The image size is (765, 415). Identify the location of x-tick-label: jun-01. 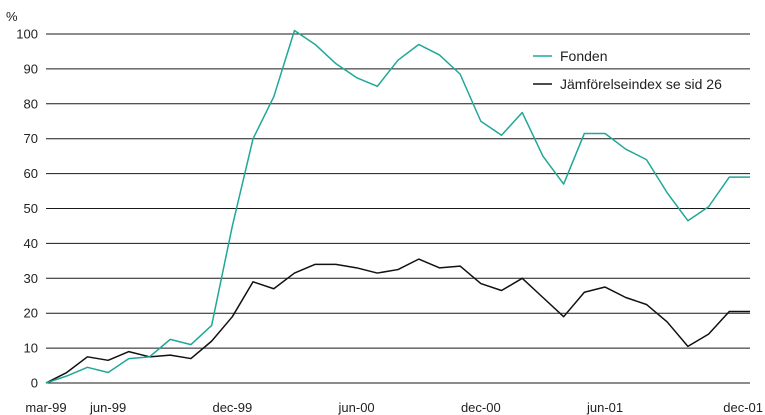
(604, 407).